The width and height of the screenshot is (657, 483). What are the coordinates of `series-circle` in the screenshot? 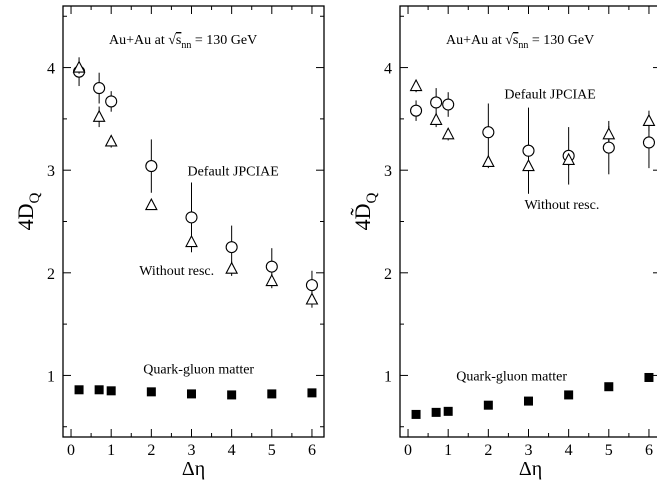 It's located at (533, 141).